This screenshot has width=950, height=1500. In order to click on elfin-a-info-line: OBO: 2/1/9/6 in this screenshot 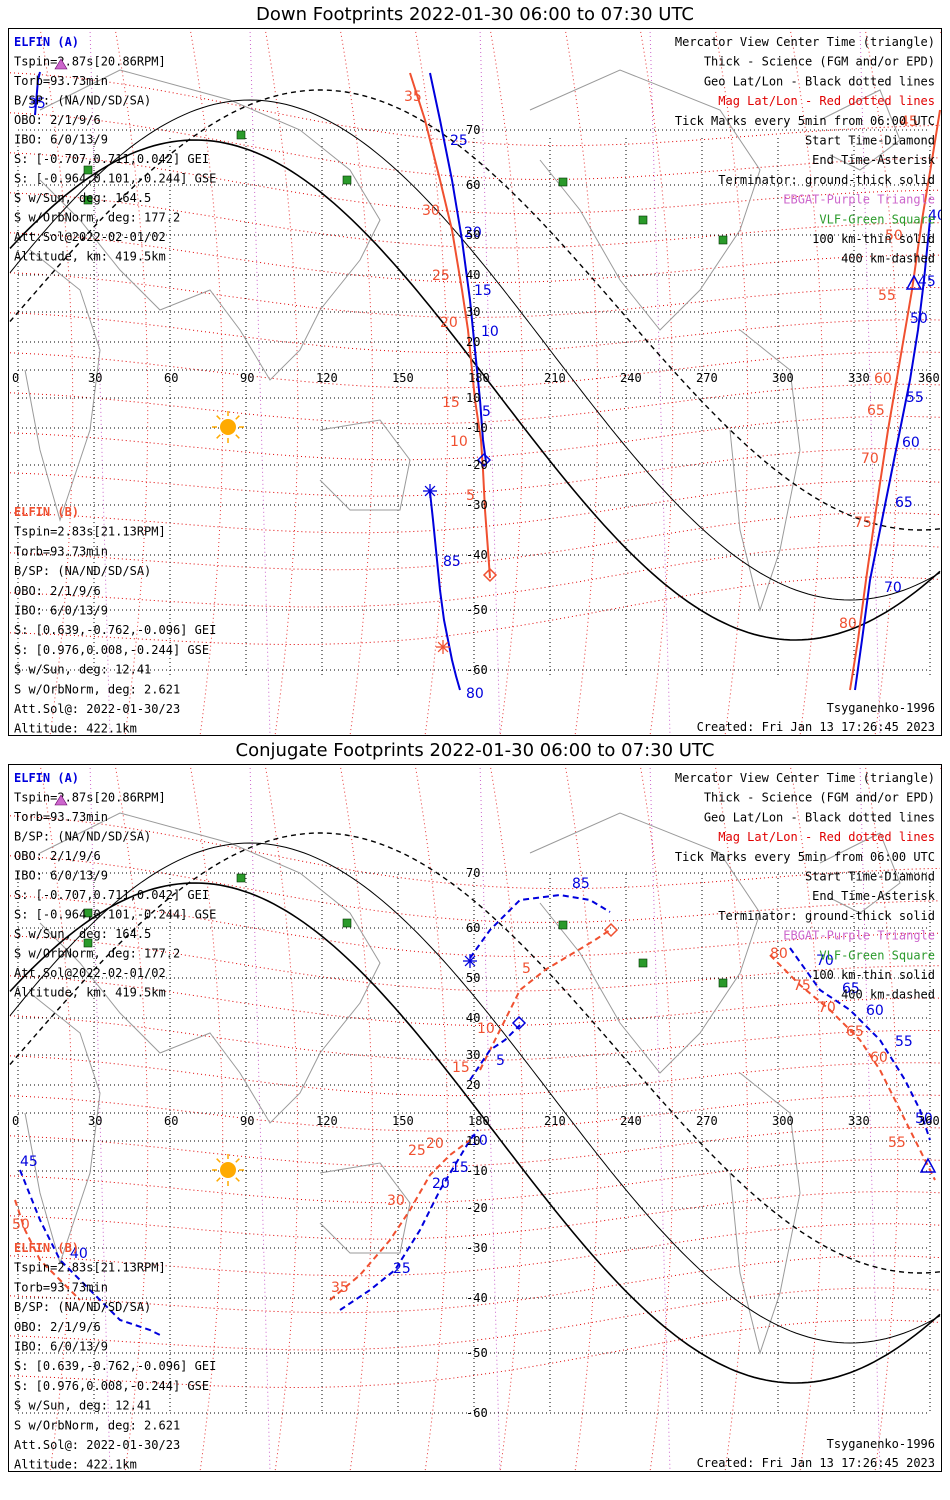, I will do `click(57, 856)`.